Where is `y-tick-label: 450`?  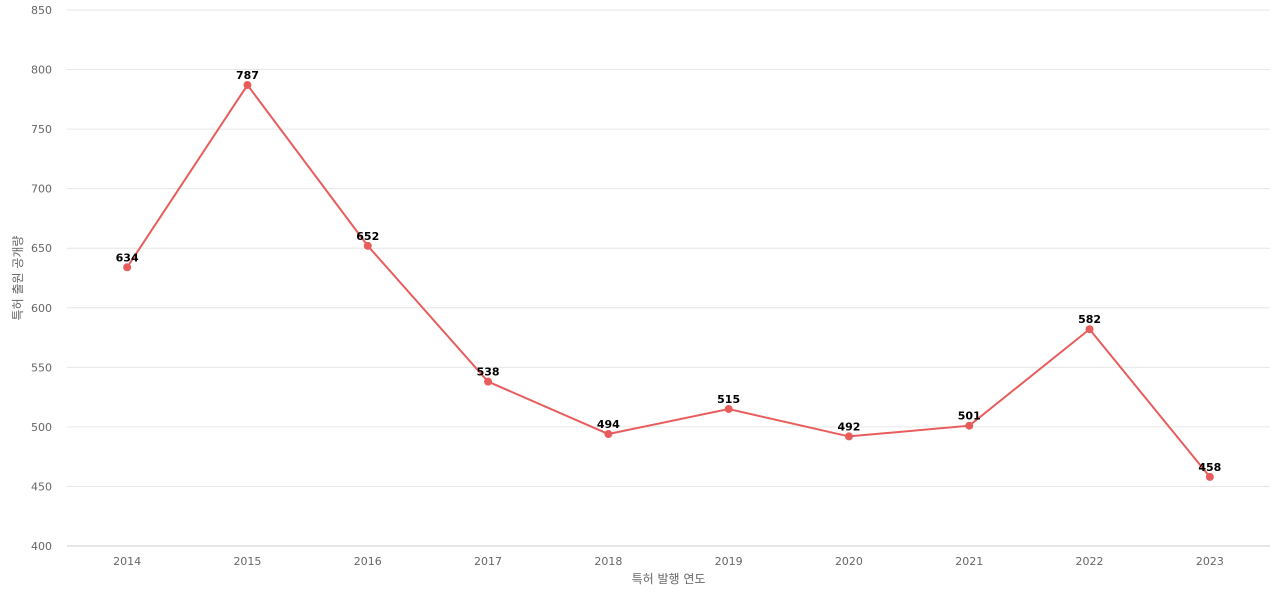 y-tick-label: 450 is located at coordinates (41, 486).